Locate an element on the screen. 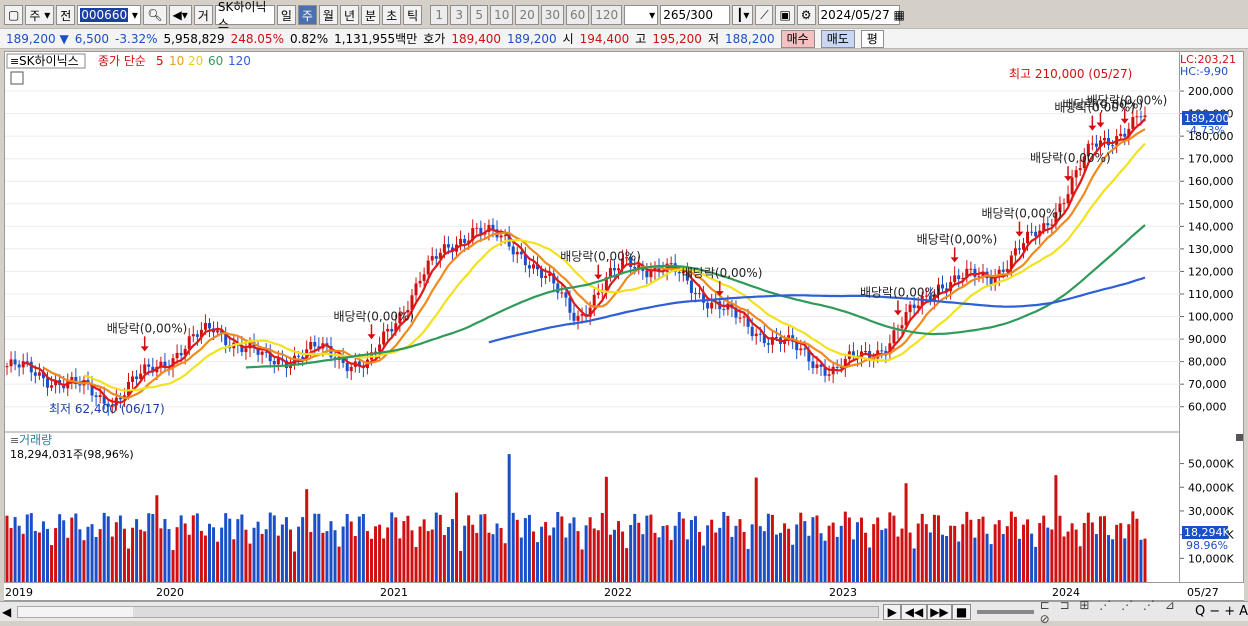  zoom-plus-icon: + is located at coordinates (1230, 611).